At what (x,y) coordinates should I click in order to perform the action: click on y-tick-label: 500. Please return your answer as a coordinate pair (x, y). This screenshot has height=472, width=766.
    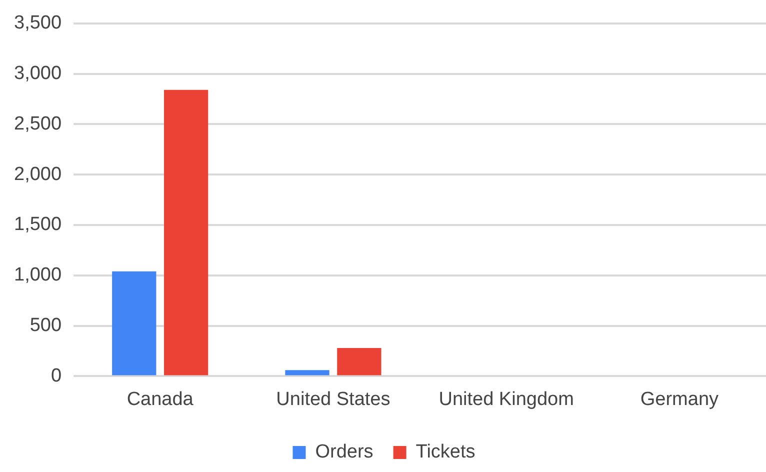
    Looking at the image, I should click on (46, 325).